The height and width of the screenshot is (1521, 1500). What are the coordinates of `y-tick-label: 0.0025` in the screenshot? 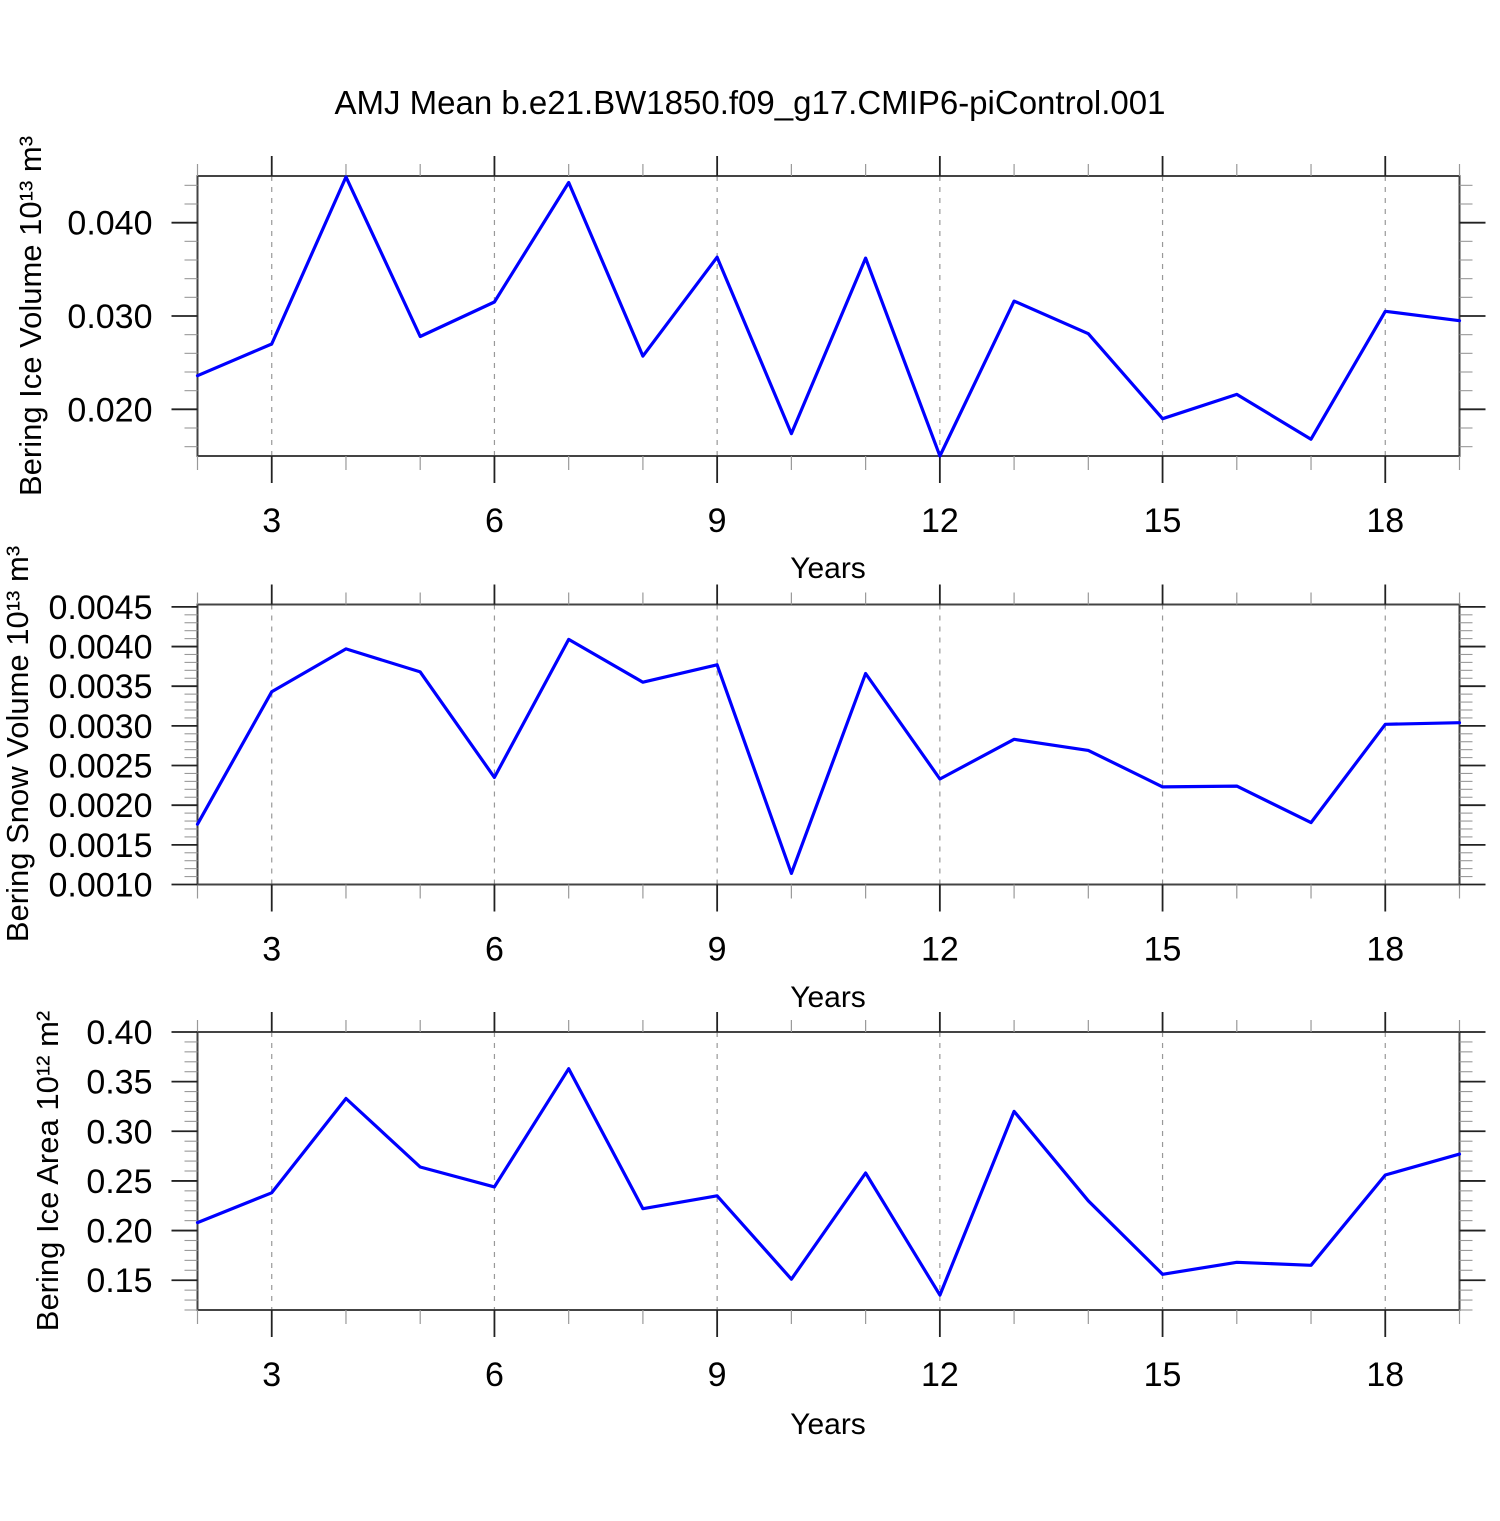 It's located at (101, 767).